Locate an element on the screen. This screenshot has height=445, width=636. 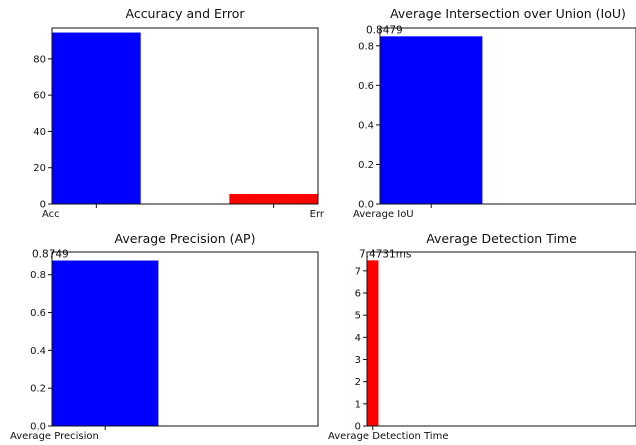
bar-acc is located at coordinates (96, 118).